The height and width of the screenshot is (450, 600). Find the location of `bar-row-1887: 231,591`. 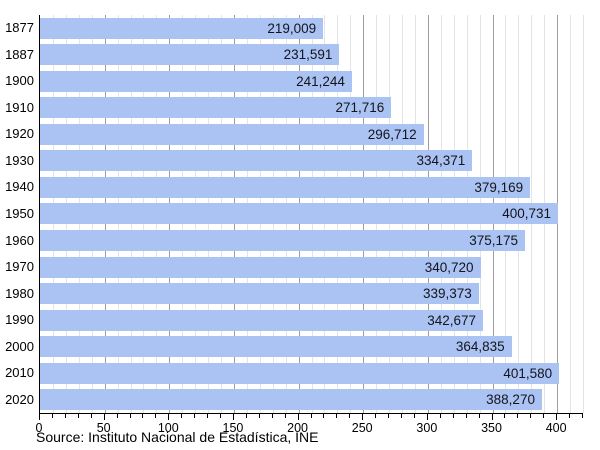

bar-row-1887: 231,591 is located at coordinates (311, 55).